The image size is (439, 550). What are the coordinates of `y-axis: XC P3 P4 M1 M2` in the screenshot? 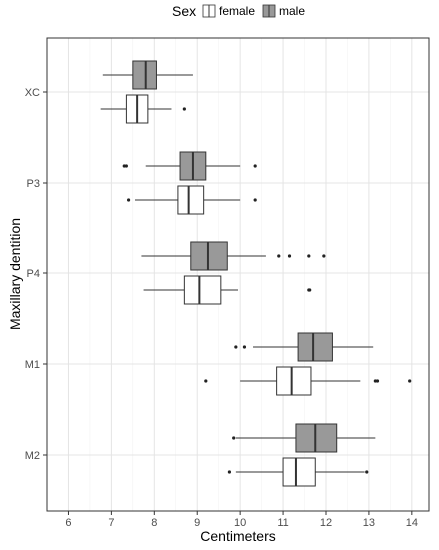 It's located at (36, 274).